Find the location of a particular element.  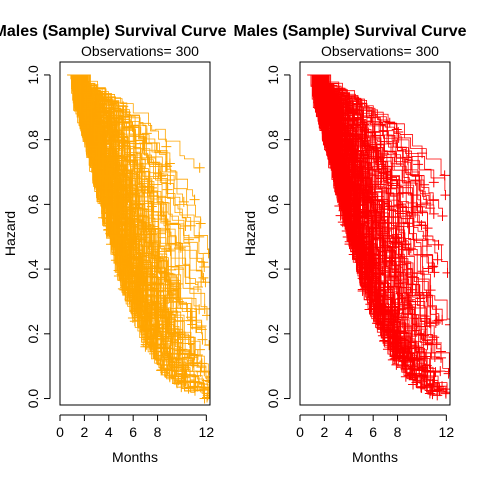

y-tick-label: 0.0 is located at coordinates (33, 399).